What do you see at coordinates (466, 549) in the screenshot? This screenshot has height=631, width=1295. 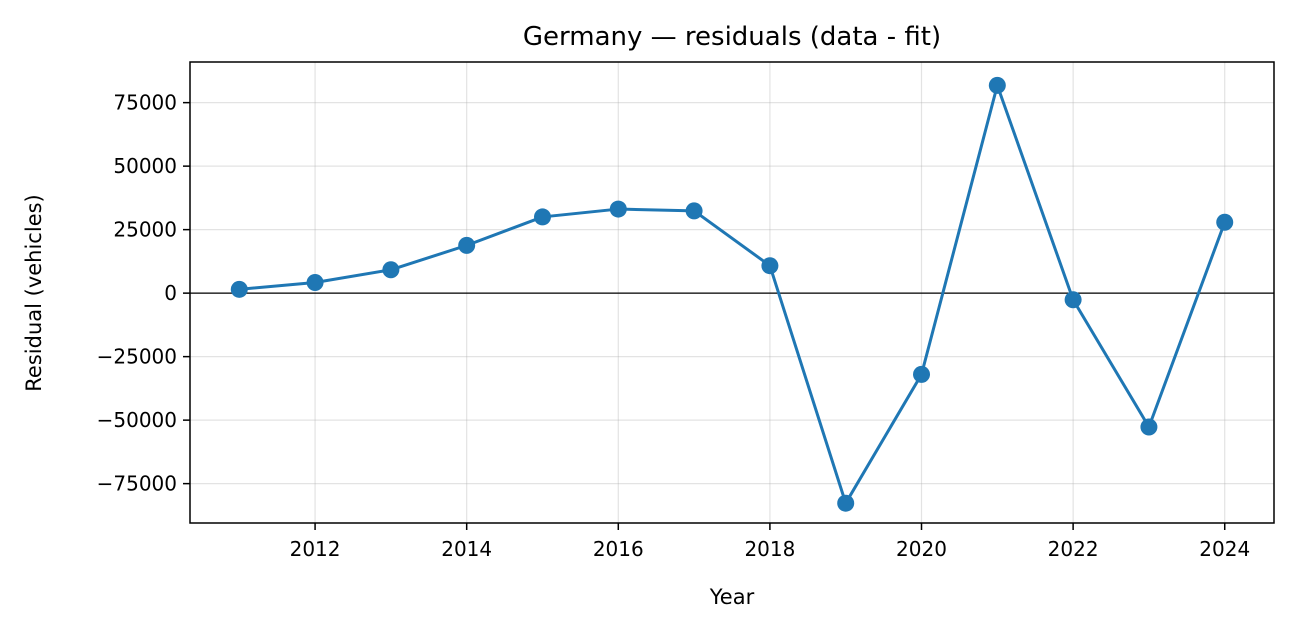 I see `x-tick-label: 2014` at bounding box center [466, 549].